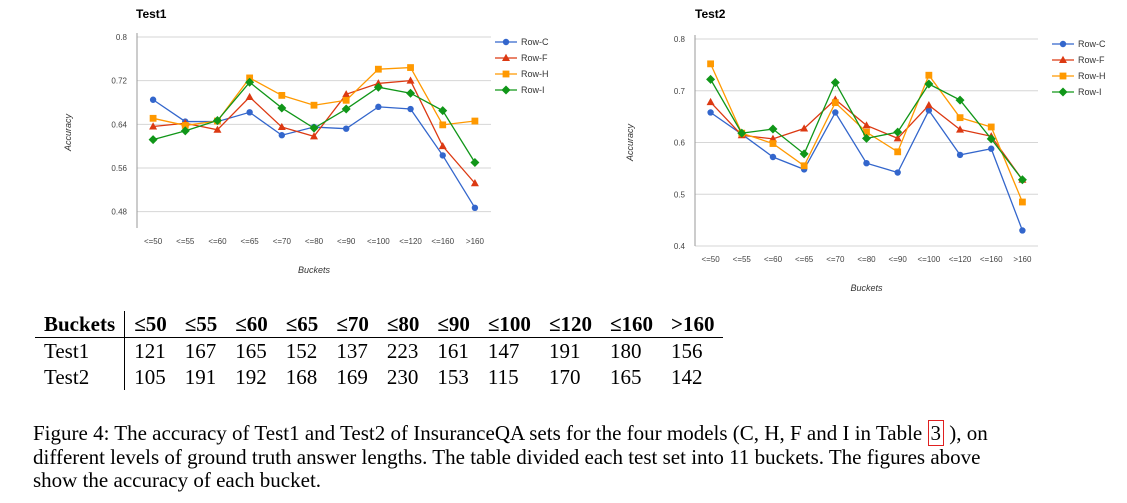  Describe the element at coordinates (68, 132) in the screenshot. I see `y-axis-label: Accuracy` at that location.